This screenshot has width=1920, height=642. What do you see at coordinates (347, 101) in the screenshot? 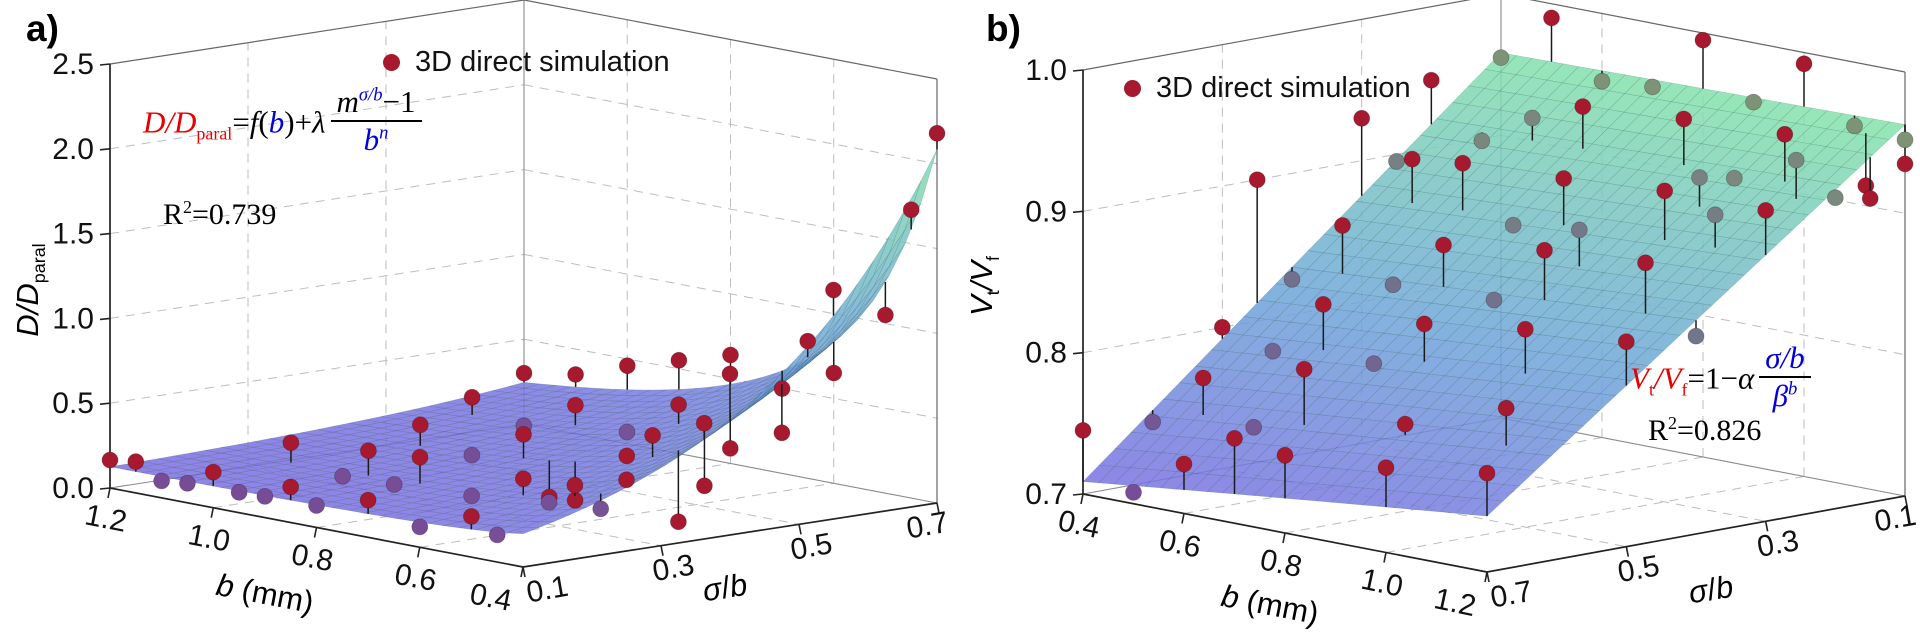
I see `eq-a-num-base: m` at bounding box center [347, 101].